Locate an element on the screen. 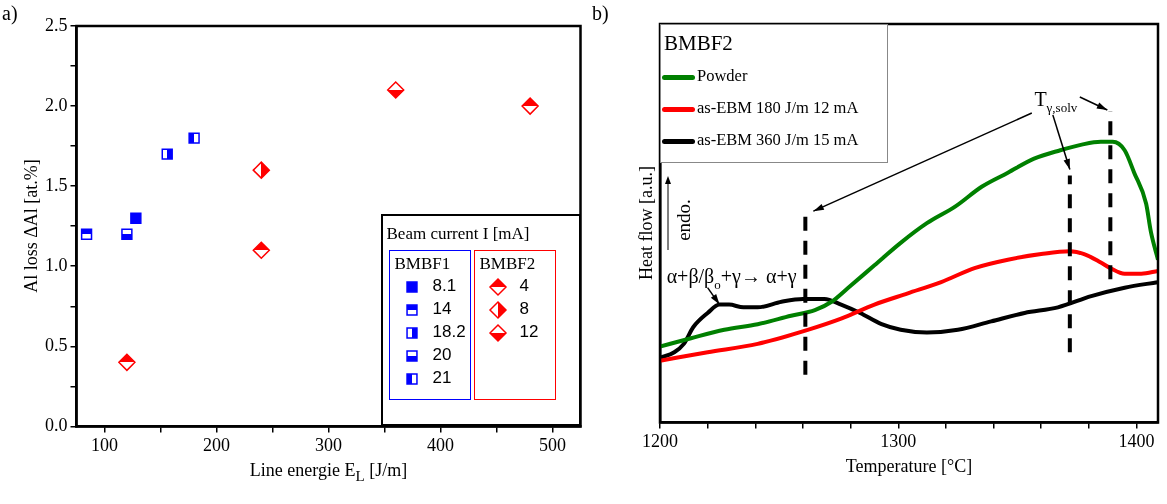 The height and width of the screenshot is (504, 1167). annotation: BMBF2 is located at coordinates (508, 264).